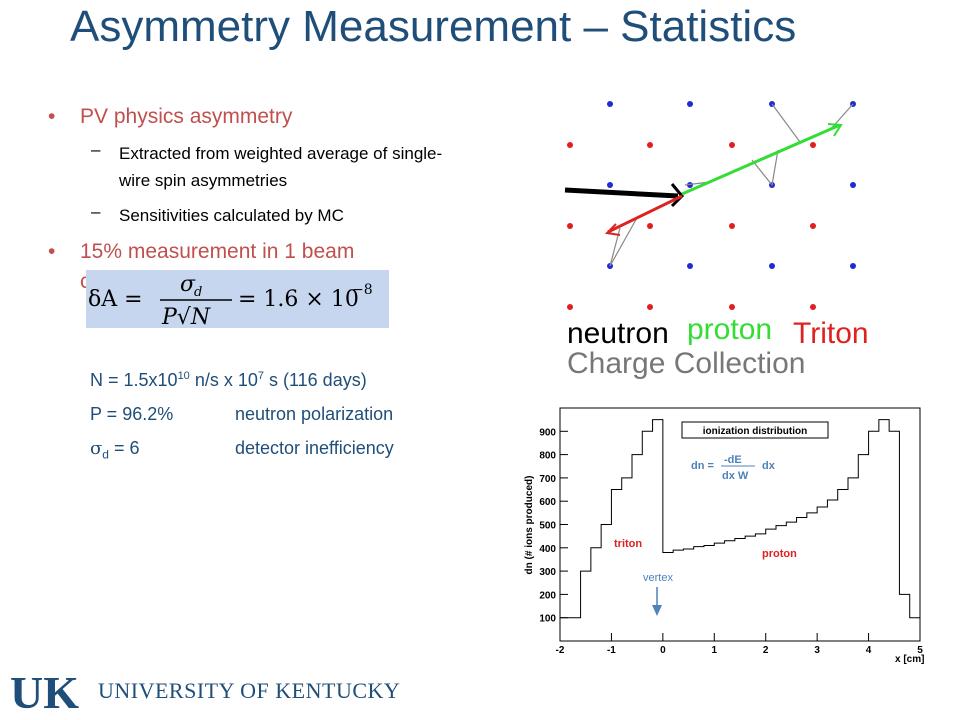 This screenshot has height=720, width=960. Describe the element at coordinates (433, 26) in the screenshot. I see `slide-title: Asymmetry Measurement – Statistics` at that location.